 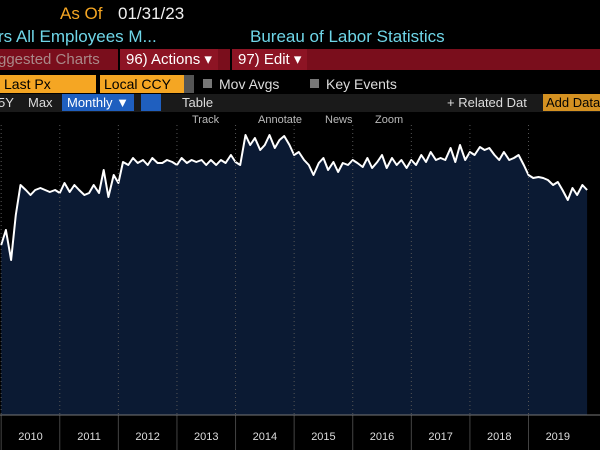 I want to click on actions-menu: 96) Actions ▾, so click(x=168, y=59).